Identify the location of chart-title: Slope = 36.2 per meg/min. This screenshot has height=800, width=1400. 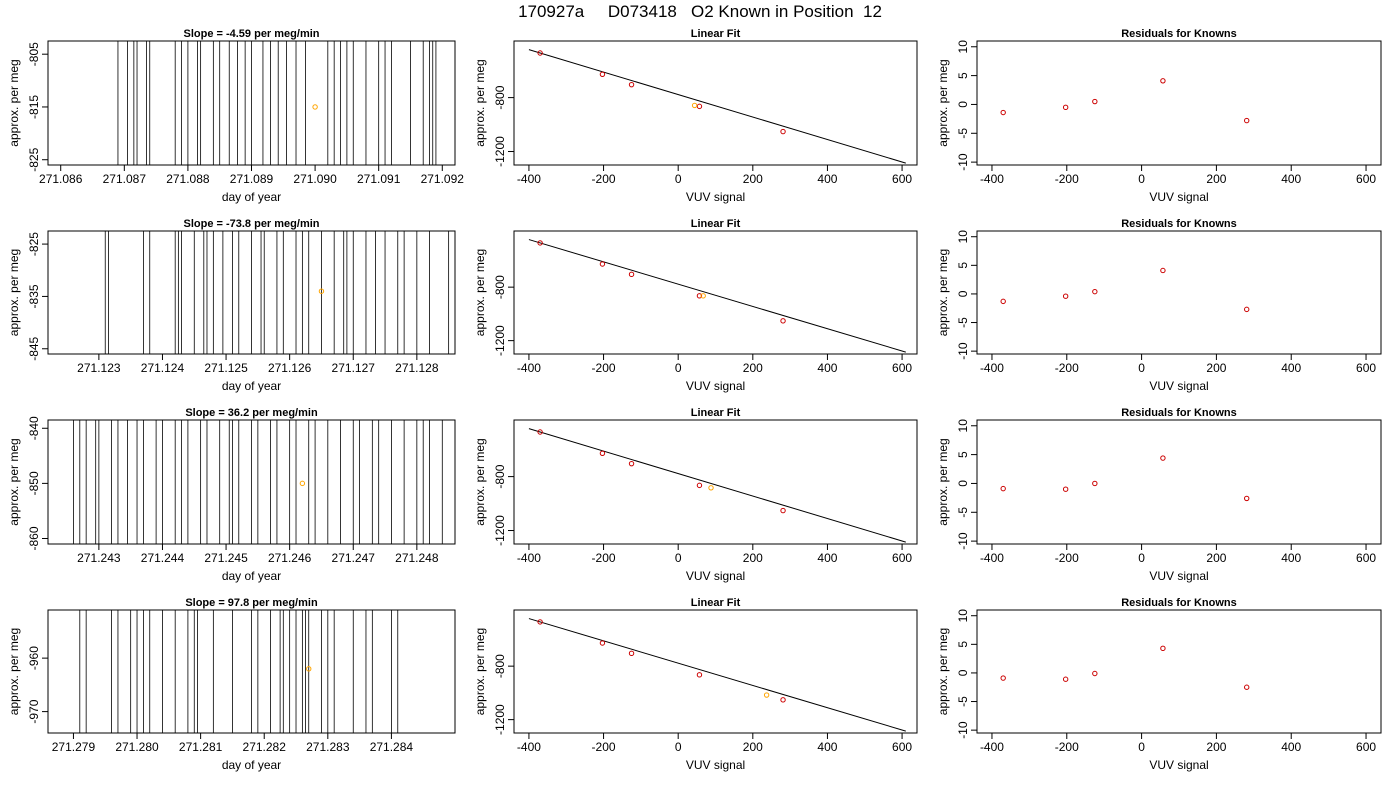
(251, 413).